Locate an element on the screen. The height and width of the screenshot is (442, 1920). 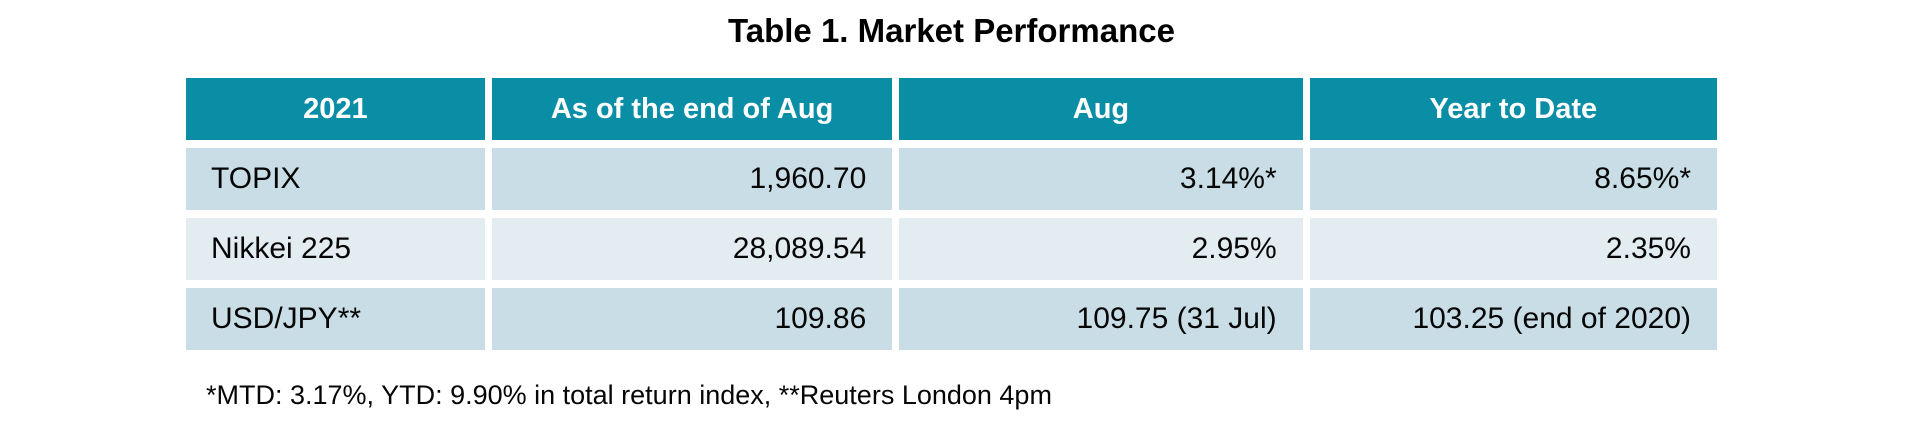
cell-nikkei-ytd-return: 2.35% is located at coordinates (1513, 249).